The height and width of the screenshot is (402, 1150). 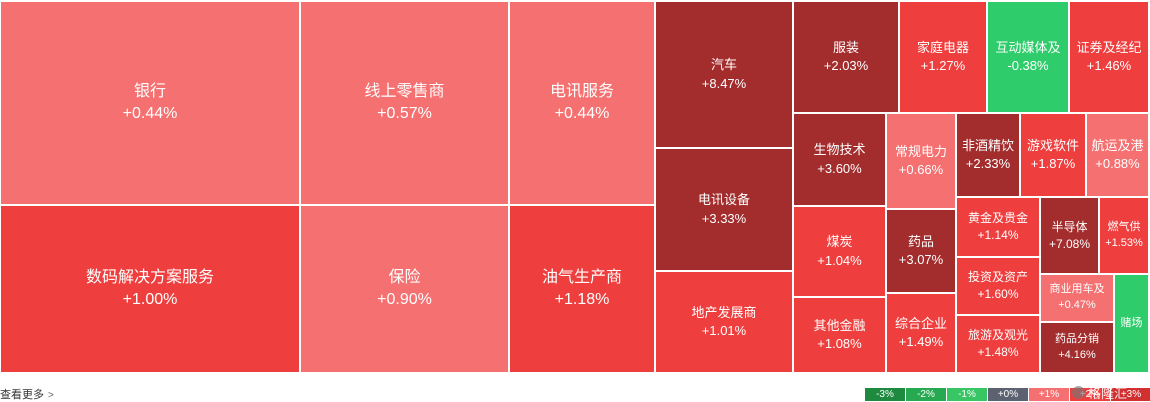 What do you see at coordinates (921, 333) in the screenshot?
I see `treemap-cell: 综合企业 +1.49%` at bounding box center [921, 333].